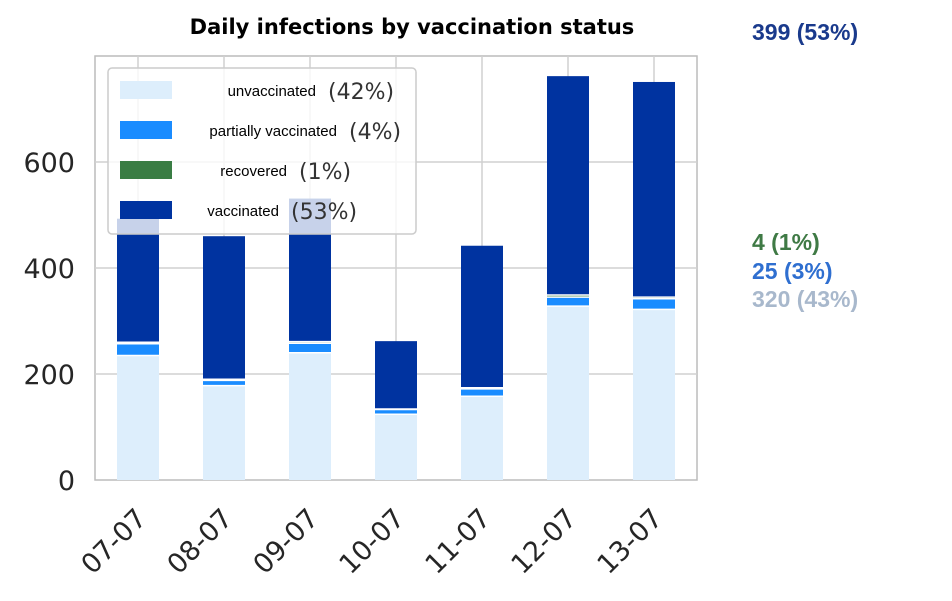 The image size is (952, 601). Describe the element at coordinates (325, 172) in the screenshot. I see `legend-percent: (1%)` at that location.